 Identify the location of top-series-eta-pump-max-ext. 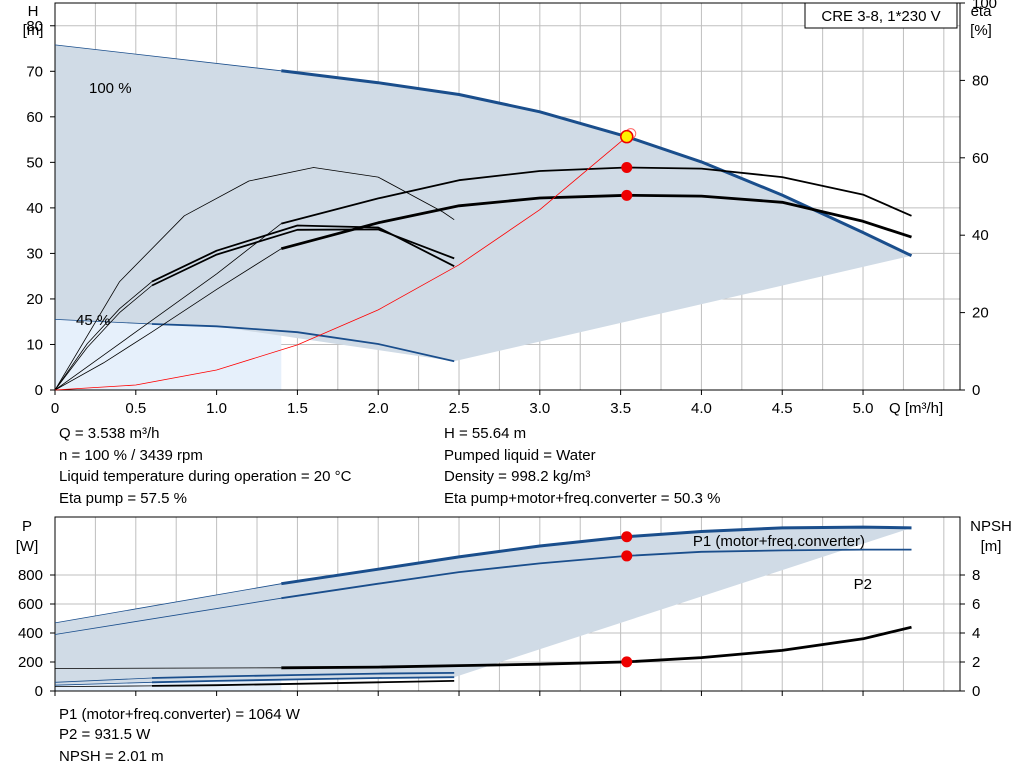
(168, 307).